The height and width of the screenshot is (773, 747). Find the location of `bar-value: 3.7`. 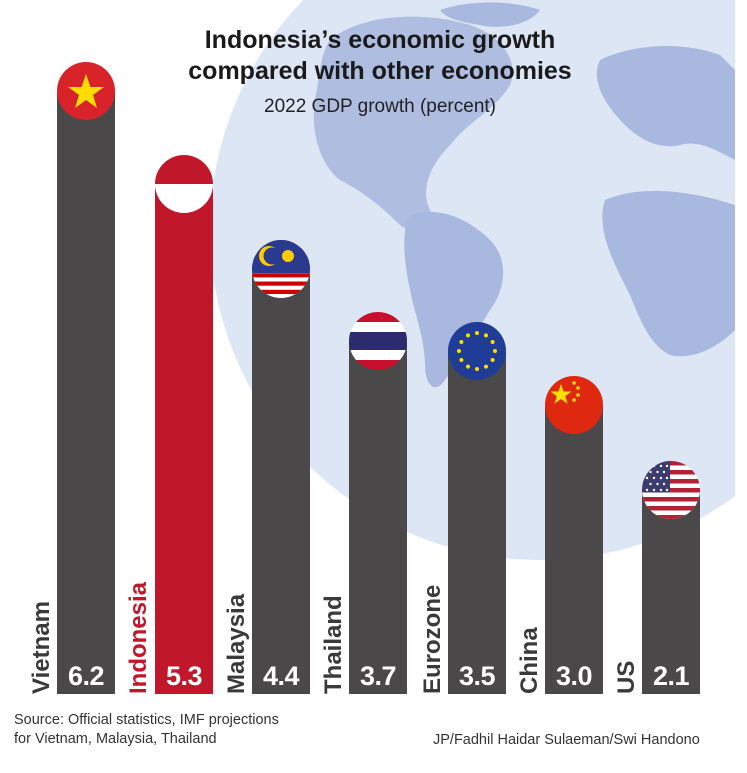

bar-value: 3.7 is located at coordinates (378, 676).